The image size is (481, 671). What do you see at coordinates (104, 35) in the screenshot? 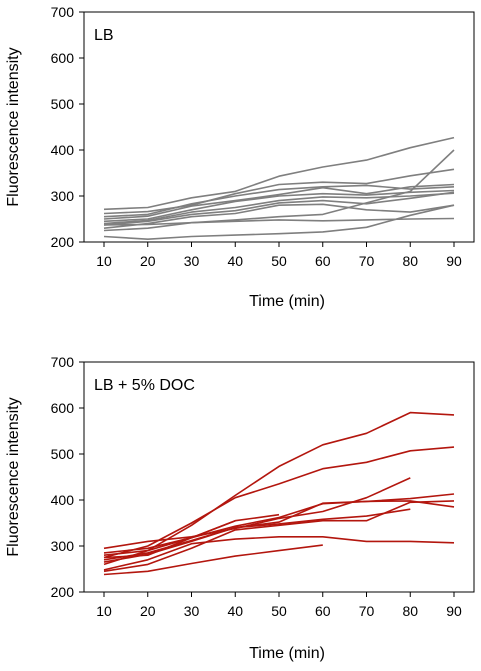
I see `panel-label: LB` at bounding box center [104, 35].